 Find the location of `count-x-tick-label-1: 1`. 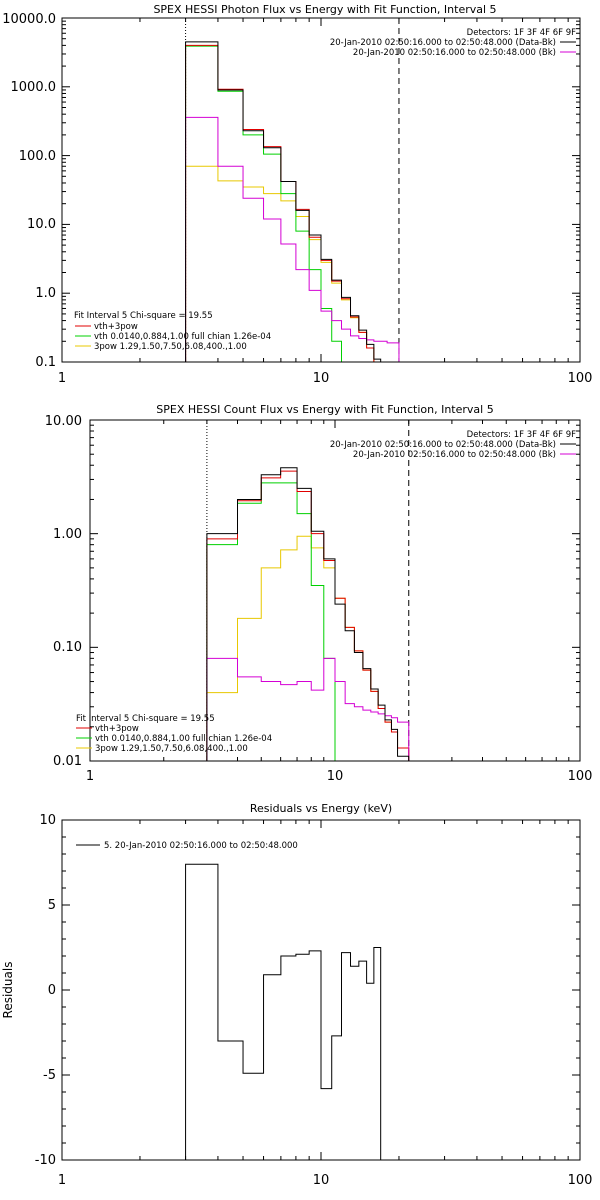

count-x-tick-label-1: 1 is located at coordinates (90, 776).